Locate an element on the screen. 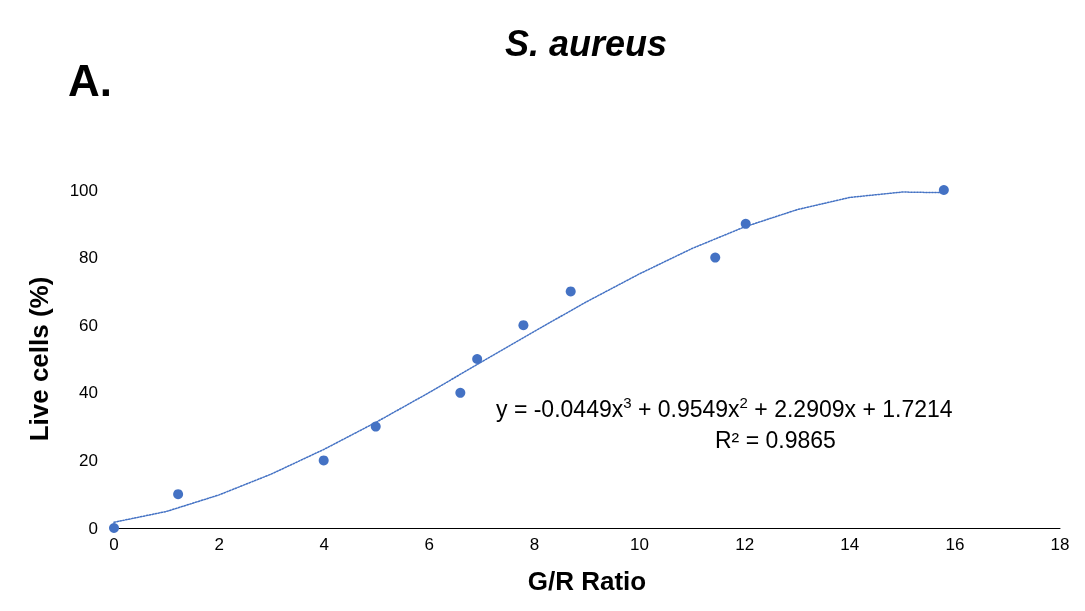 The width and height of the screenshot is (1085, 611). x-axis-title: G/R Ratio is located at coordinates (587, 581).